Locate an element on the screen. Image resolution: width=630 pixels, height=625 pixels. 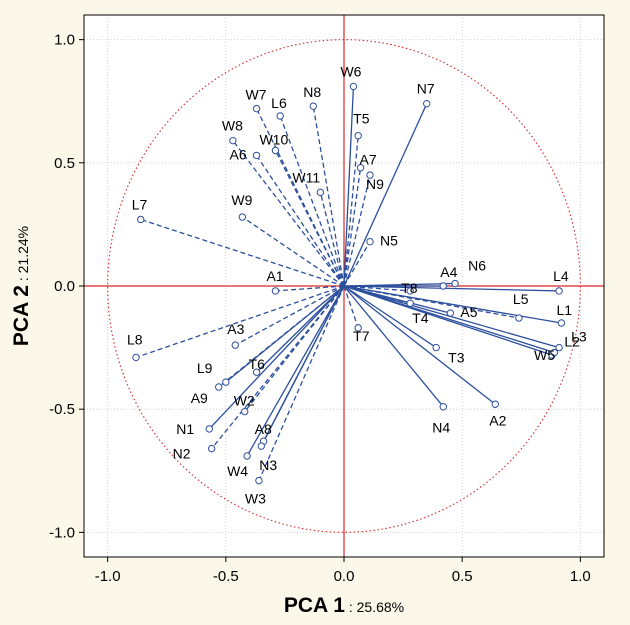
vector-w6 is located at coordinates (349, 186).